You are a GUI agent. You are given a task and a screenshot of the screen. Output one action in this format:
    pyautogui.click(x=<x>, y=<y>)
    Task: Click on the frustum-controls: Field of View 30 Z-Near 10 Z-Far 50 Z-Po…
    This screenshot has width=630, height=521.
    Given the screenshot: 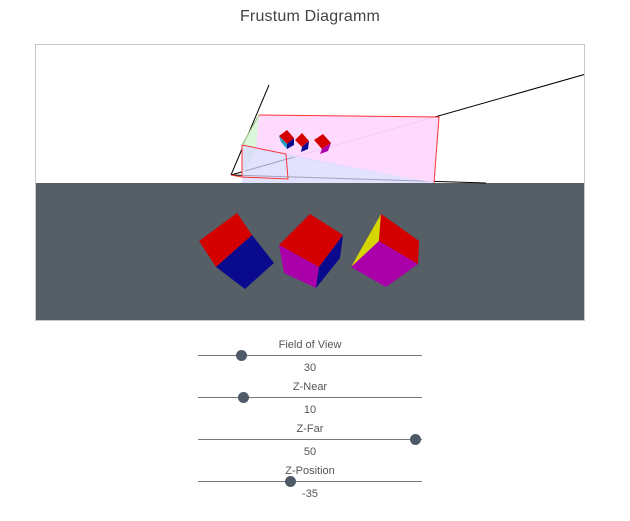 What is the action you would take?
    pyautogui.click(x=310, y=420)
    